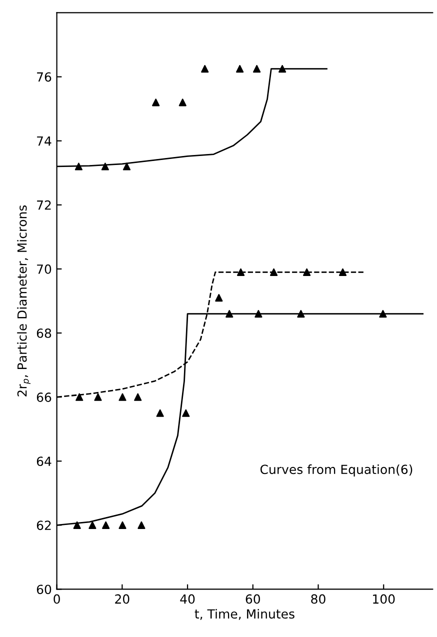 The width and height of the screenshot is (437, 637). I want to click on y-axis-title: 2r$_{p}$, Particle Diameter, Microns, so click(23, 300).